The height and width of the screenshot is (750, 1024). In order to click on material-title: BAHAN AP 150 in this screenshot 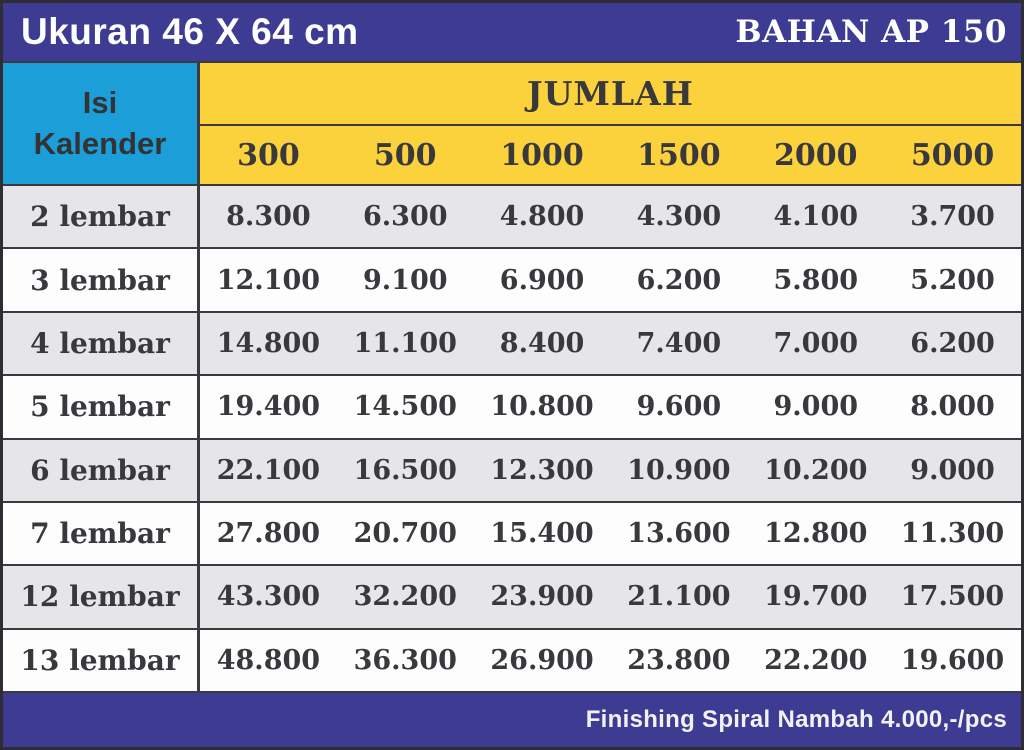, I will do `click(871, 32)`.